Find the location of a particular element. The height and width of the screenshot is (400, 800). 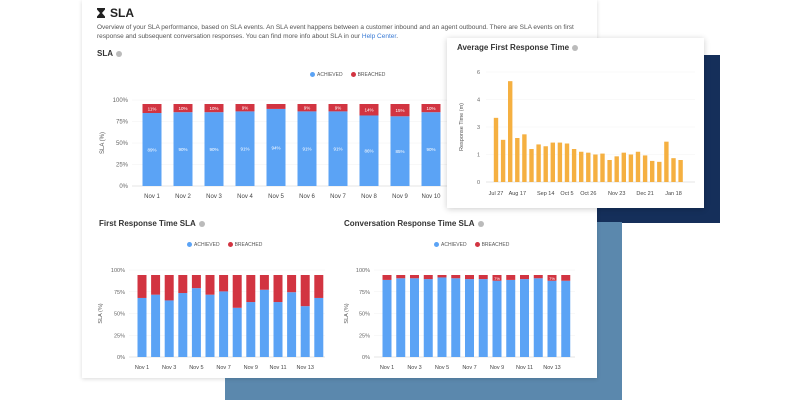

y-tick-label: 75% is located at coordinates (119, 293).